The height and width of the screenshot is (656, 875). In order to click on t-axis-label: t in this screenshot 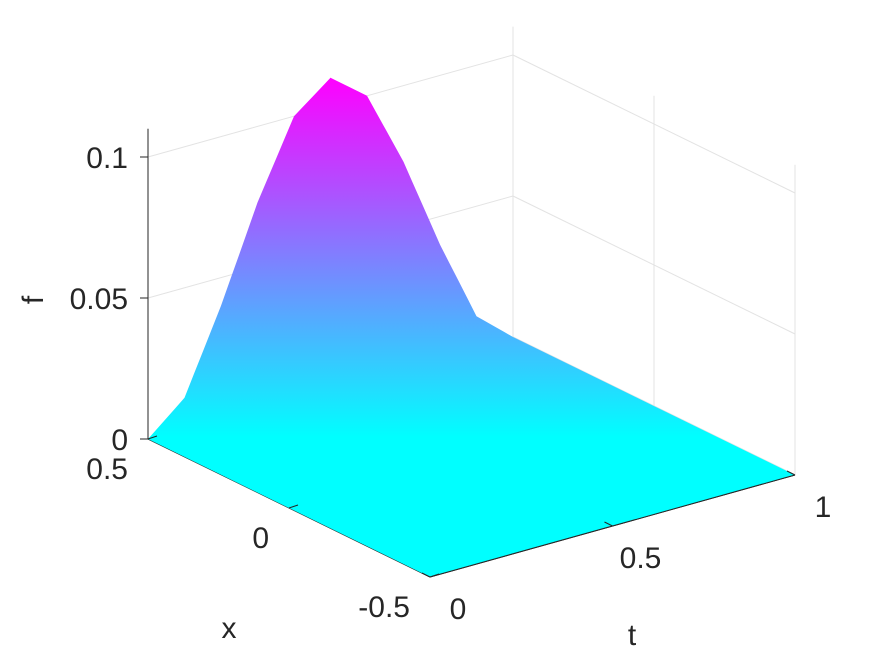, I will do `click(632, 635)`.